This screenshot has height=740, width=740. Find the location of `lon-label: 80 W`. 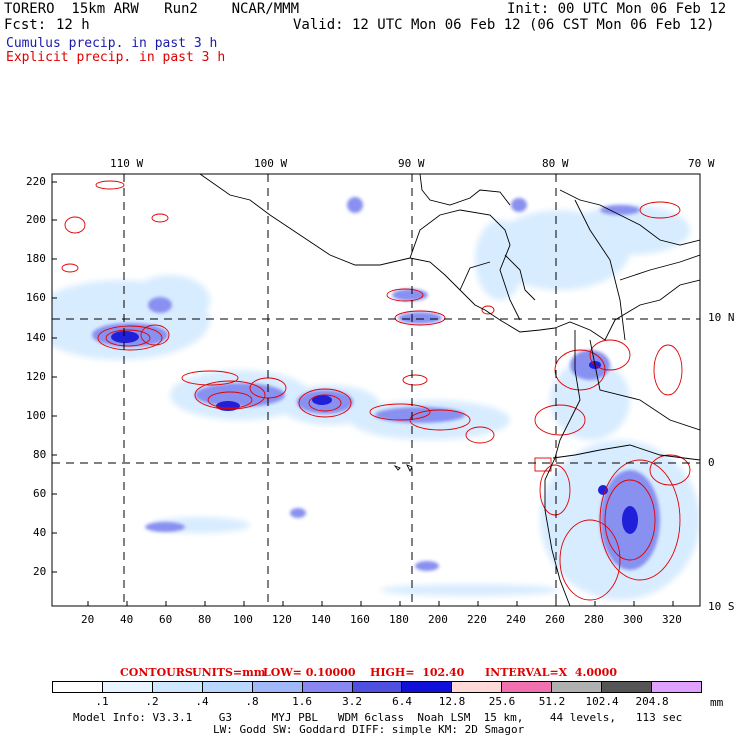

lon-label: 80 W is located at coordinates (555, 163).